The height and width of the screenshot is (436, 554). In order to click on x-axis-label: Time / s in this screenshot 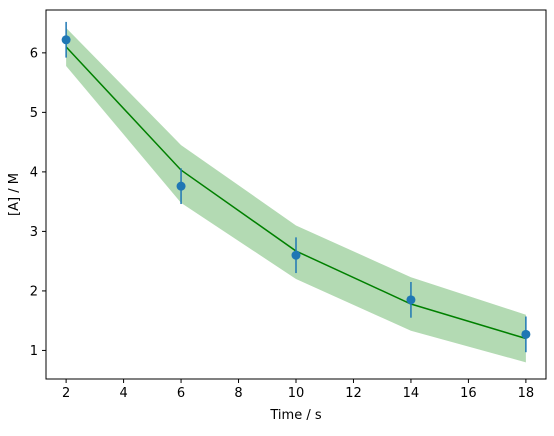, I will do `click(295, 415)`.